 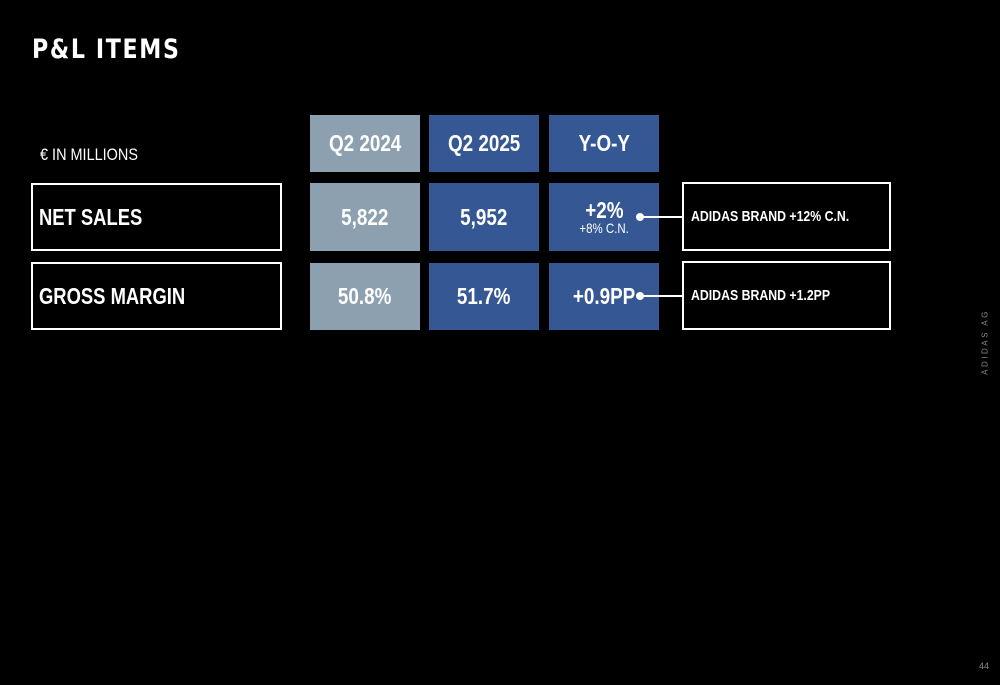 I want to click on row-label-gross-margin: GROSS MARGIN, so click(x=156, y=296).